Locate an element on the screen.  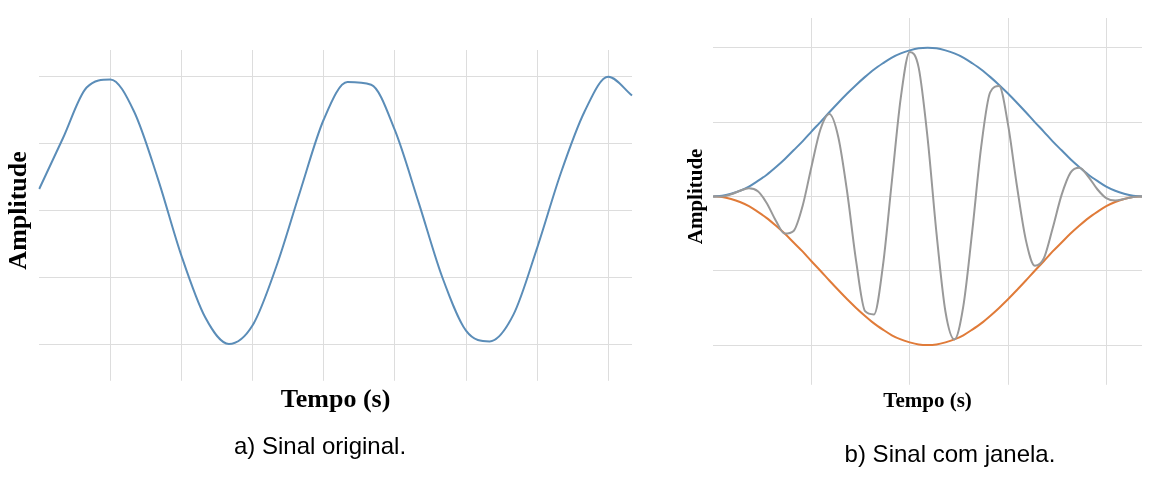
text: b) Sinal com janela. is located at coordinates (950, 454).